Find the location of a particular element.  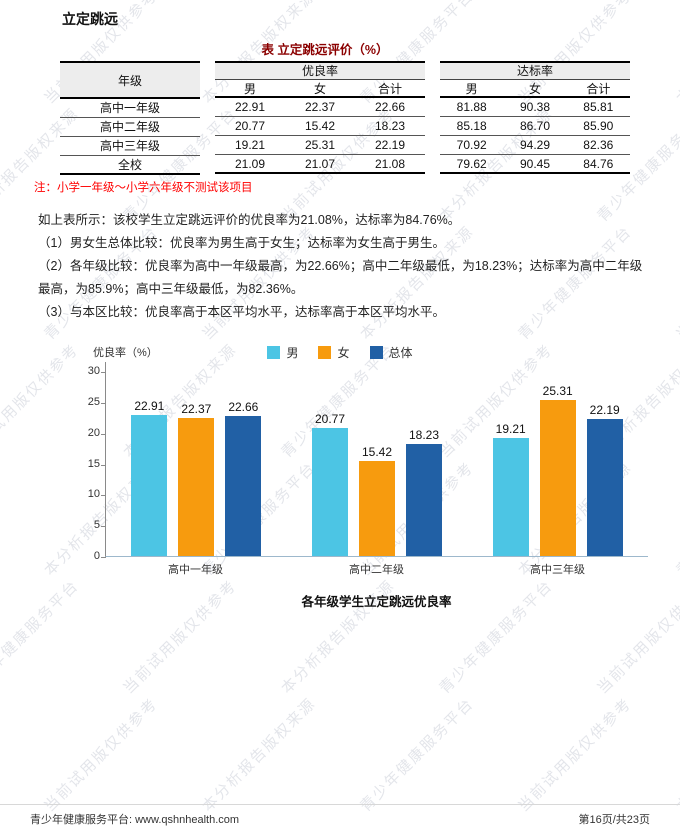

analysis-point: （1）男女生总体比较：优良率为男生高于女生；达标率为女生高于男生。 is located at coordinates (241, 243).